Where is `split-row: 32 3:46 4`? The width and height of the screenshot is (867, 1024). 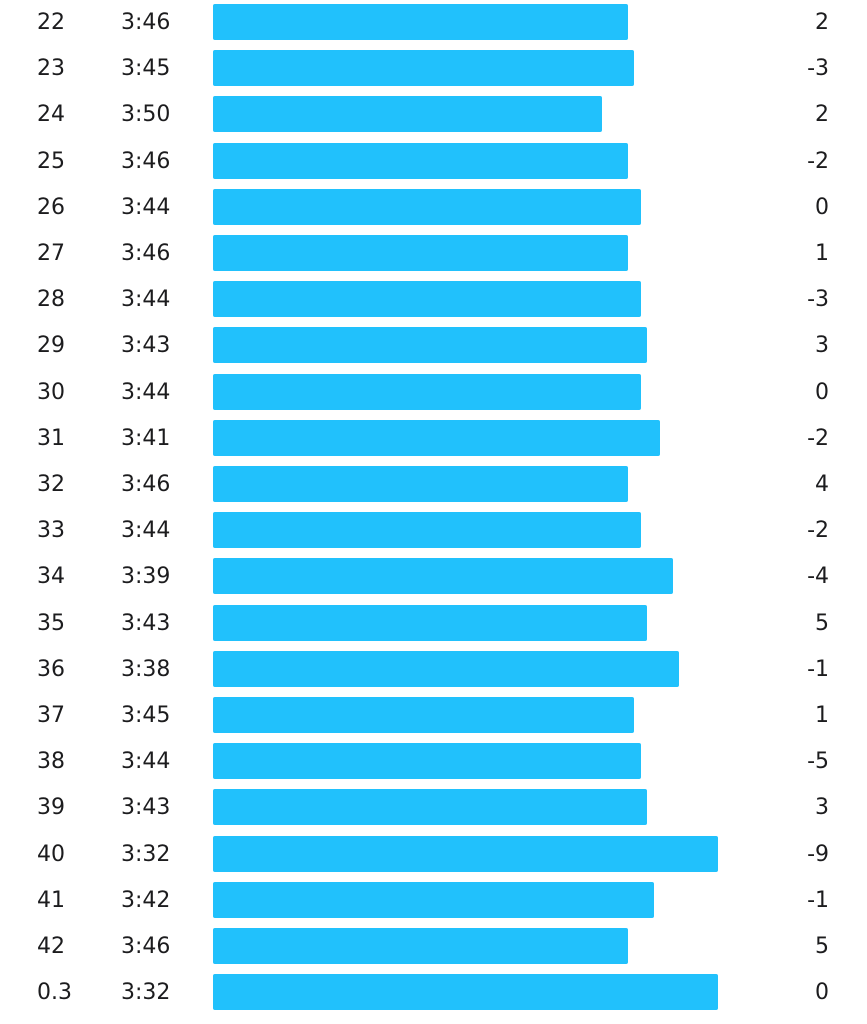
split-row: 32 3:46 4 is located at coordinates (433, 485).